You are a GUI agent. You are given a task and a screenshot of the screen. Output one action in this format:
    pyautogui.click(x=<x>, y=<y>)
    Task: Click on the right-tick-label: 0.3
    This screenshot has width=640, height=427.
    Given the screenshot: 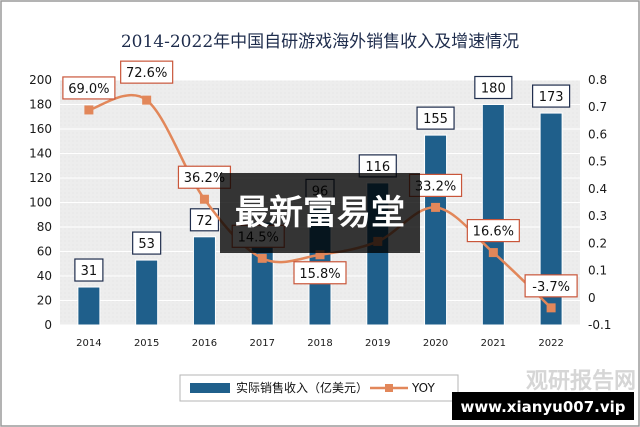 What is the action you would take?
    pyautogui.click(x=597, y=216)
    